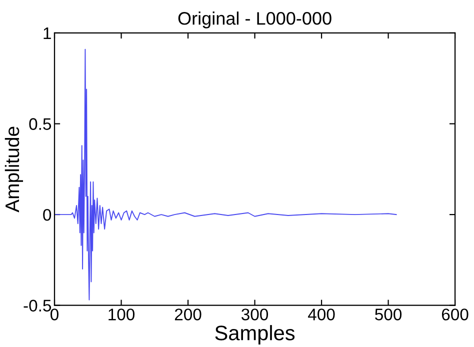 The width and height of the screenshot is (474, 347). What do you see at coordinates (47, 214) in the screenshot?
I see `y-tick-label: 0` at bounding box center [47, 214].